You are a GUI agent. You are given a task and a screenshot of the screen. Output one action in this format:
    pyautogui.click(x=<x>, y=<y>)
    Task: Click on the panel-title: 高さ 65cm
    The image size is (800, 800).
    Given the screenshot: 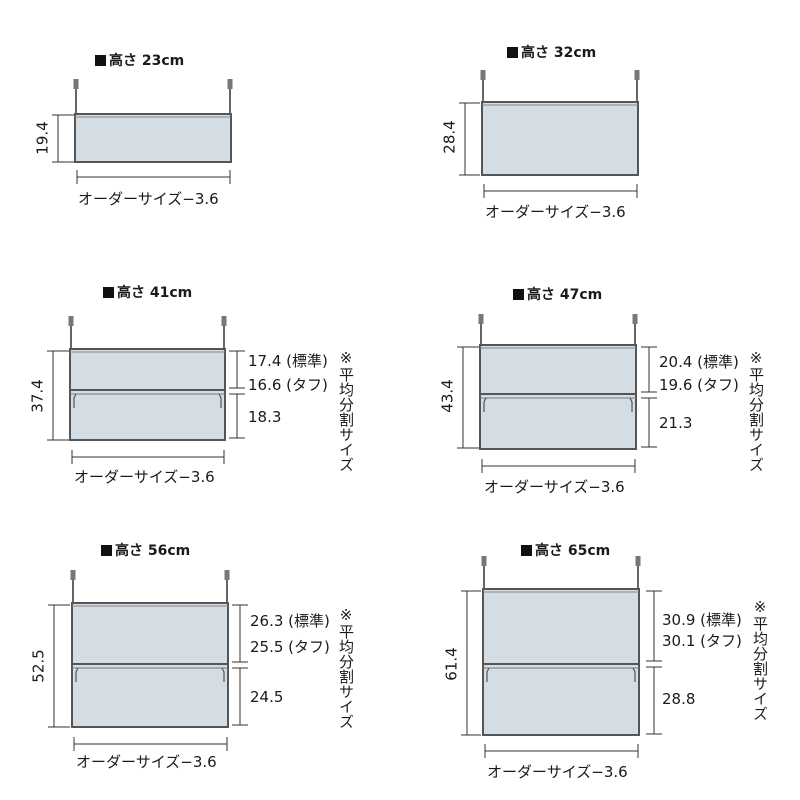 What is the action you would take?
    pyautogui.click(x=565, y=550)
    